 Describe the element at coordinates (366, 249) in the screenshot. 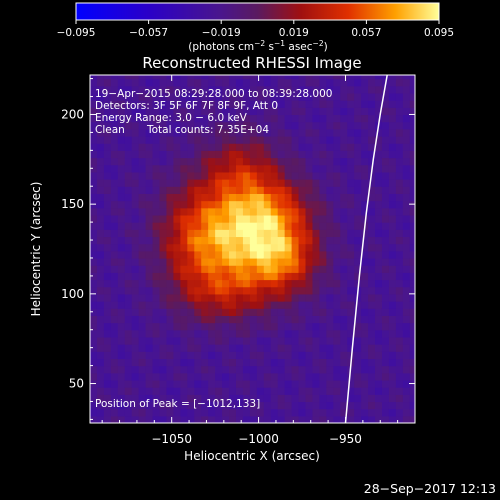

I see `solar-limb-curve` at that location.